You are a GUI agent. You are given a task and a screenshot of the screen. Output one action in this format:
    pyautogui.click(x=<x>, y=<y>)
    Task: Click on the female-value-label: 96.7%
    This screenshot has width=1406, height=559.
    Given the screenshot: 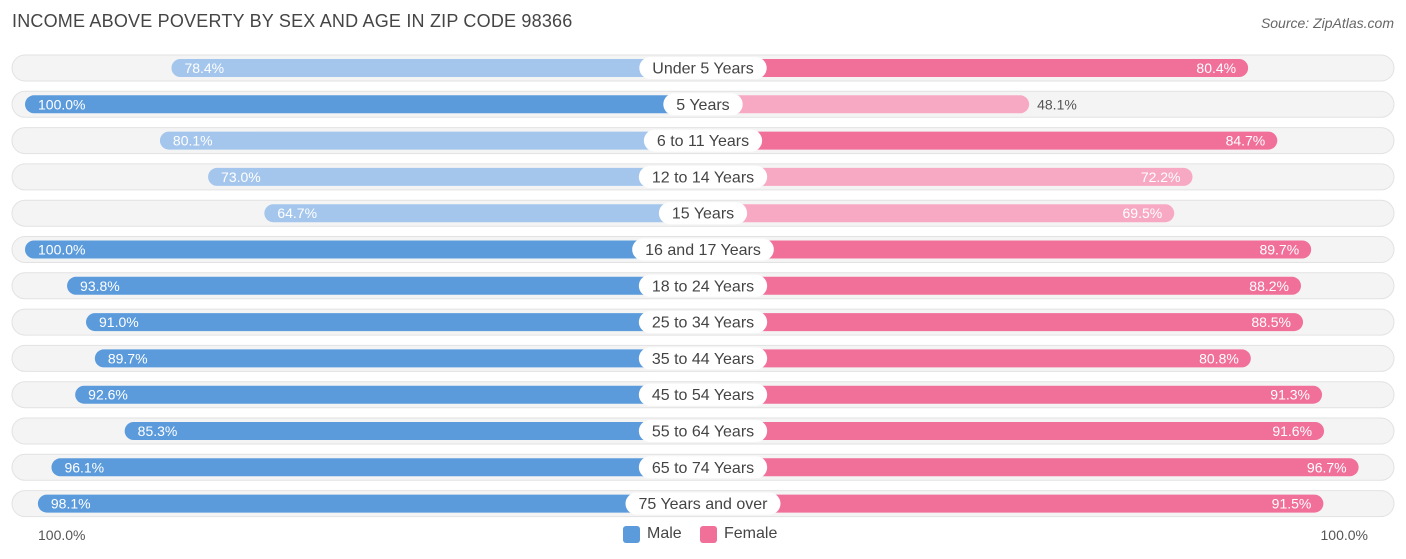 What is the action you would take?
    pyautogui.click(x=1327, y=467)
    